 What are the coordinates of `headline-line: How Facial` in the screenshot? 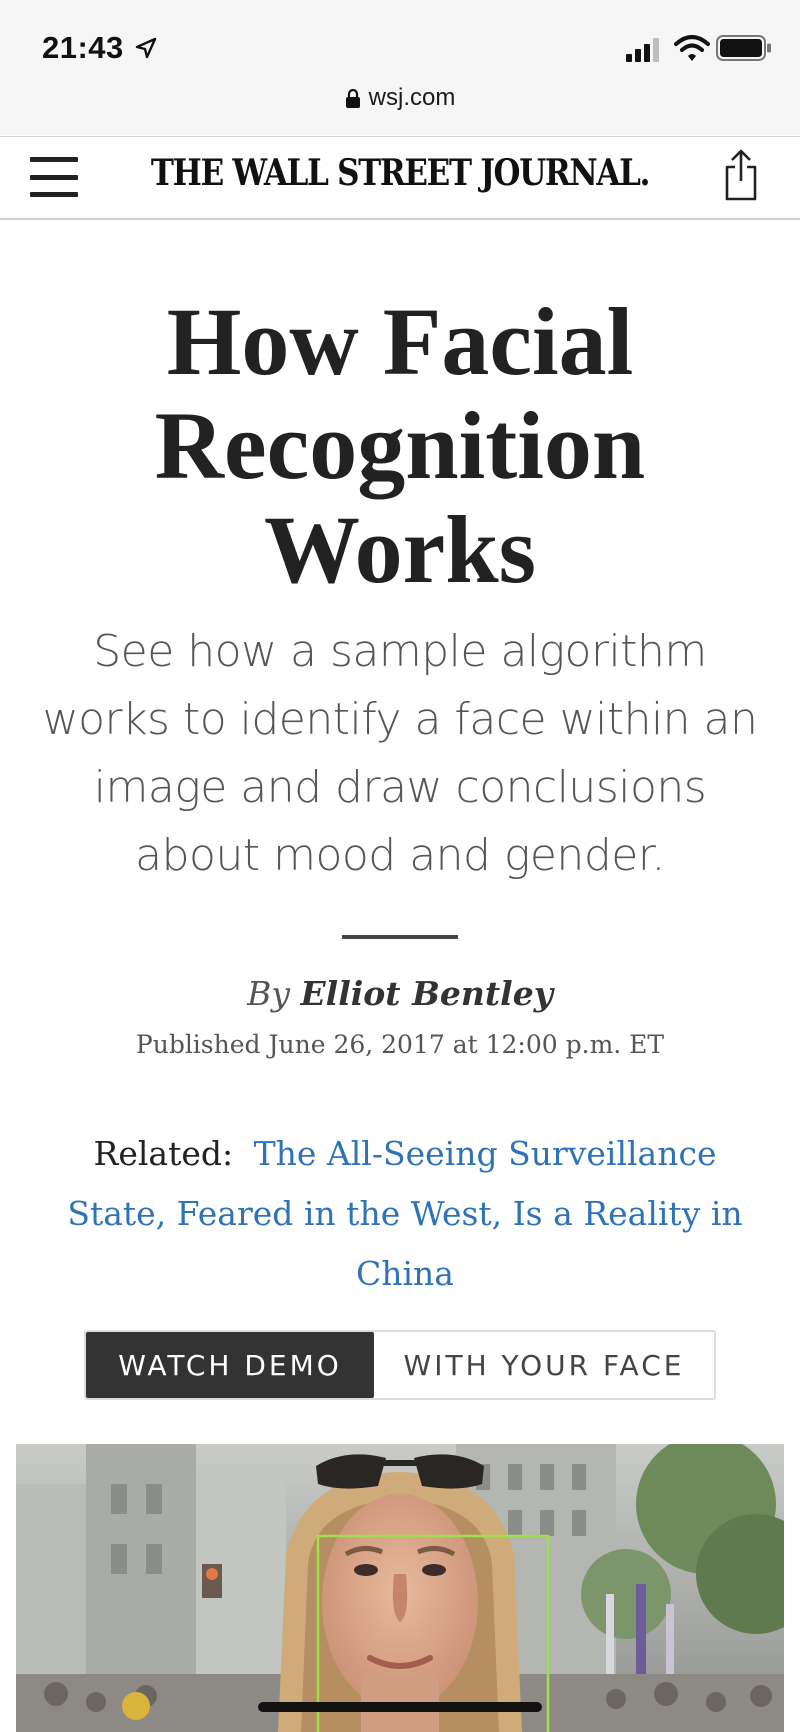 It's located at (400, 341).